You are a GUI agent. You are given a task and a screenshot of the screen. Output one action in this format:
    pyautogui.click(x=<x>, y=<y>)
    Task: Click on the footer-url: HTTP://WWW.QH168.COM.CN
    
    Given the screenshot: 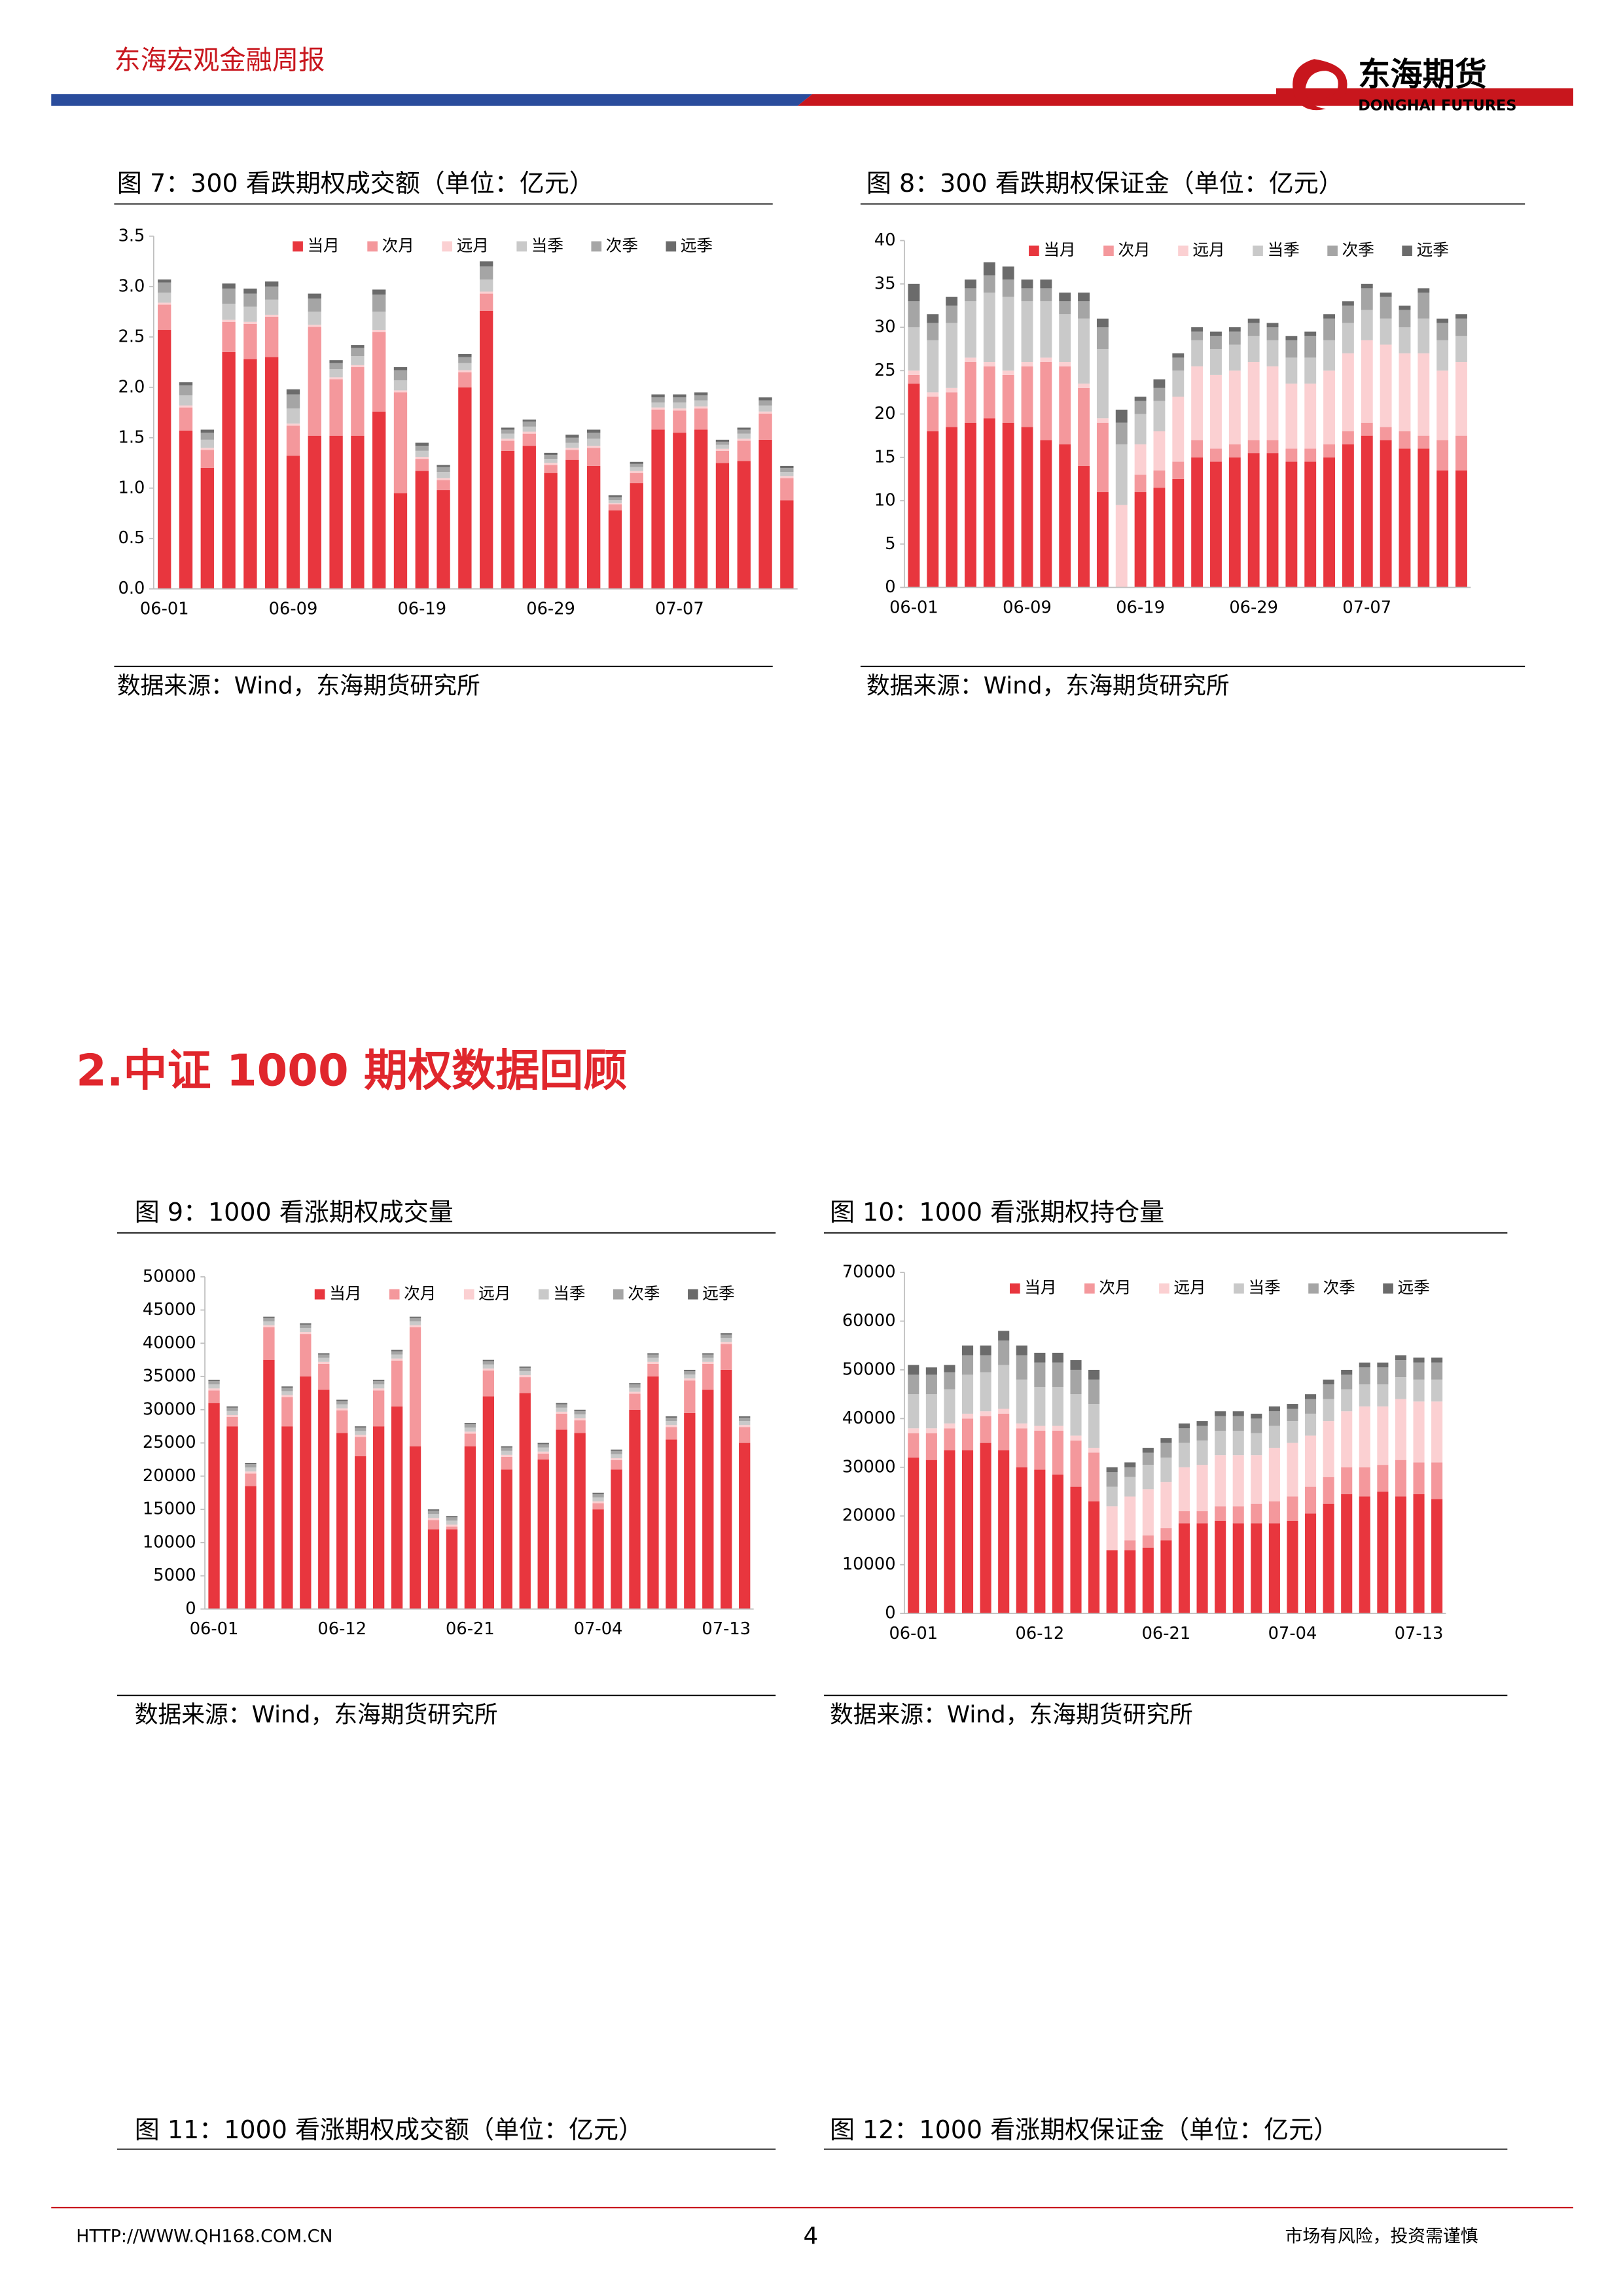 What is the action you would take?
    pyautogui.click(x=204, y=2236)
    